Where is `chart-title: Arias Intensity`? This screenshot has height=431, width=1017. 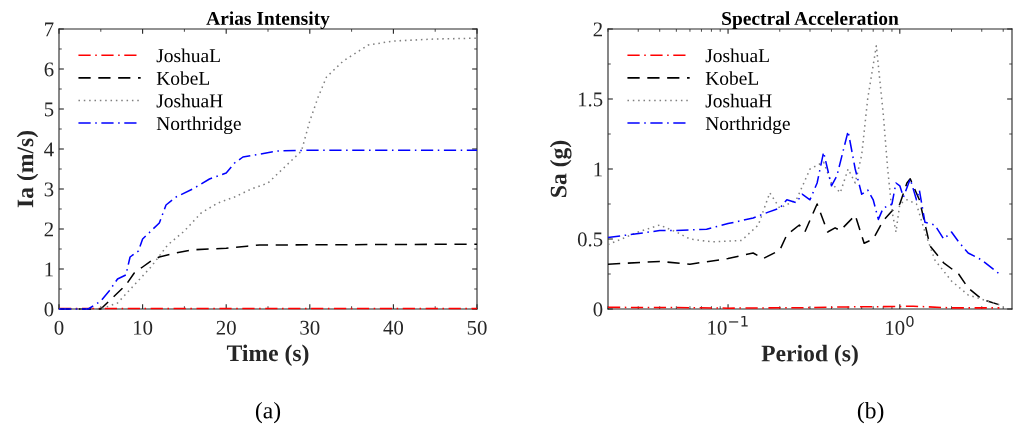
chart-title: Arias Intensity is located at coordinates (268, 20).